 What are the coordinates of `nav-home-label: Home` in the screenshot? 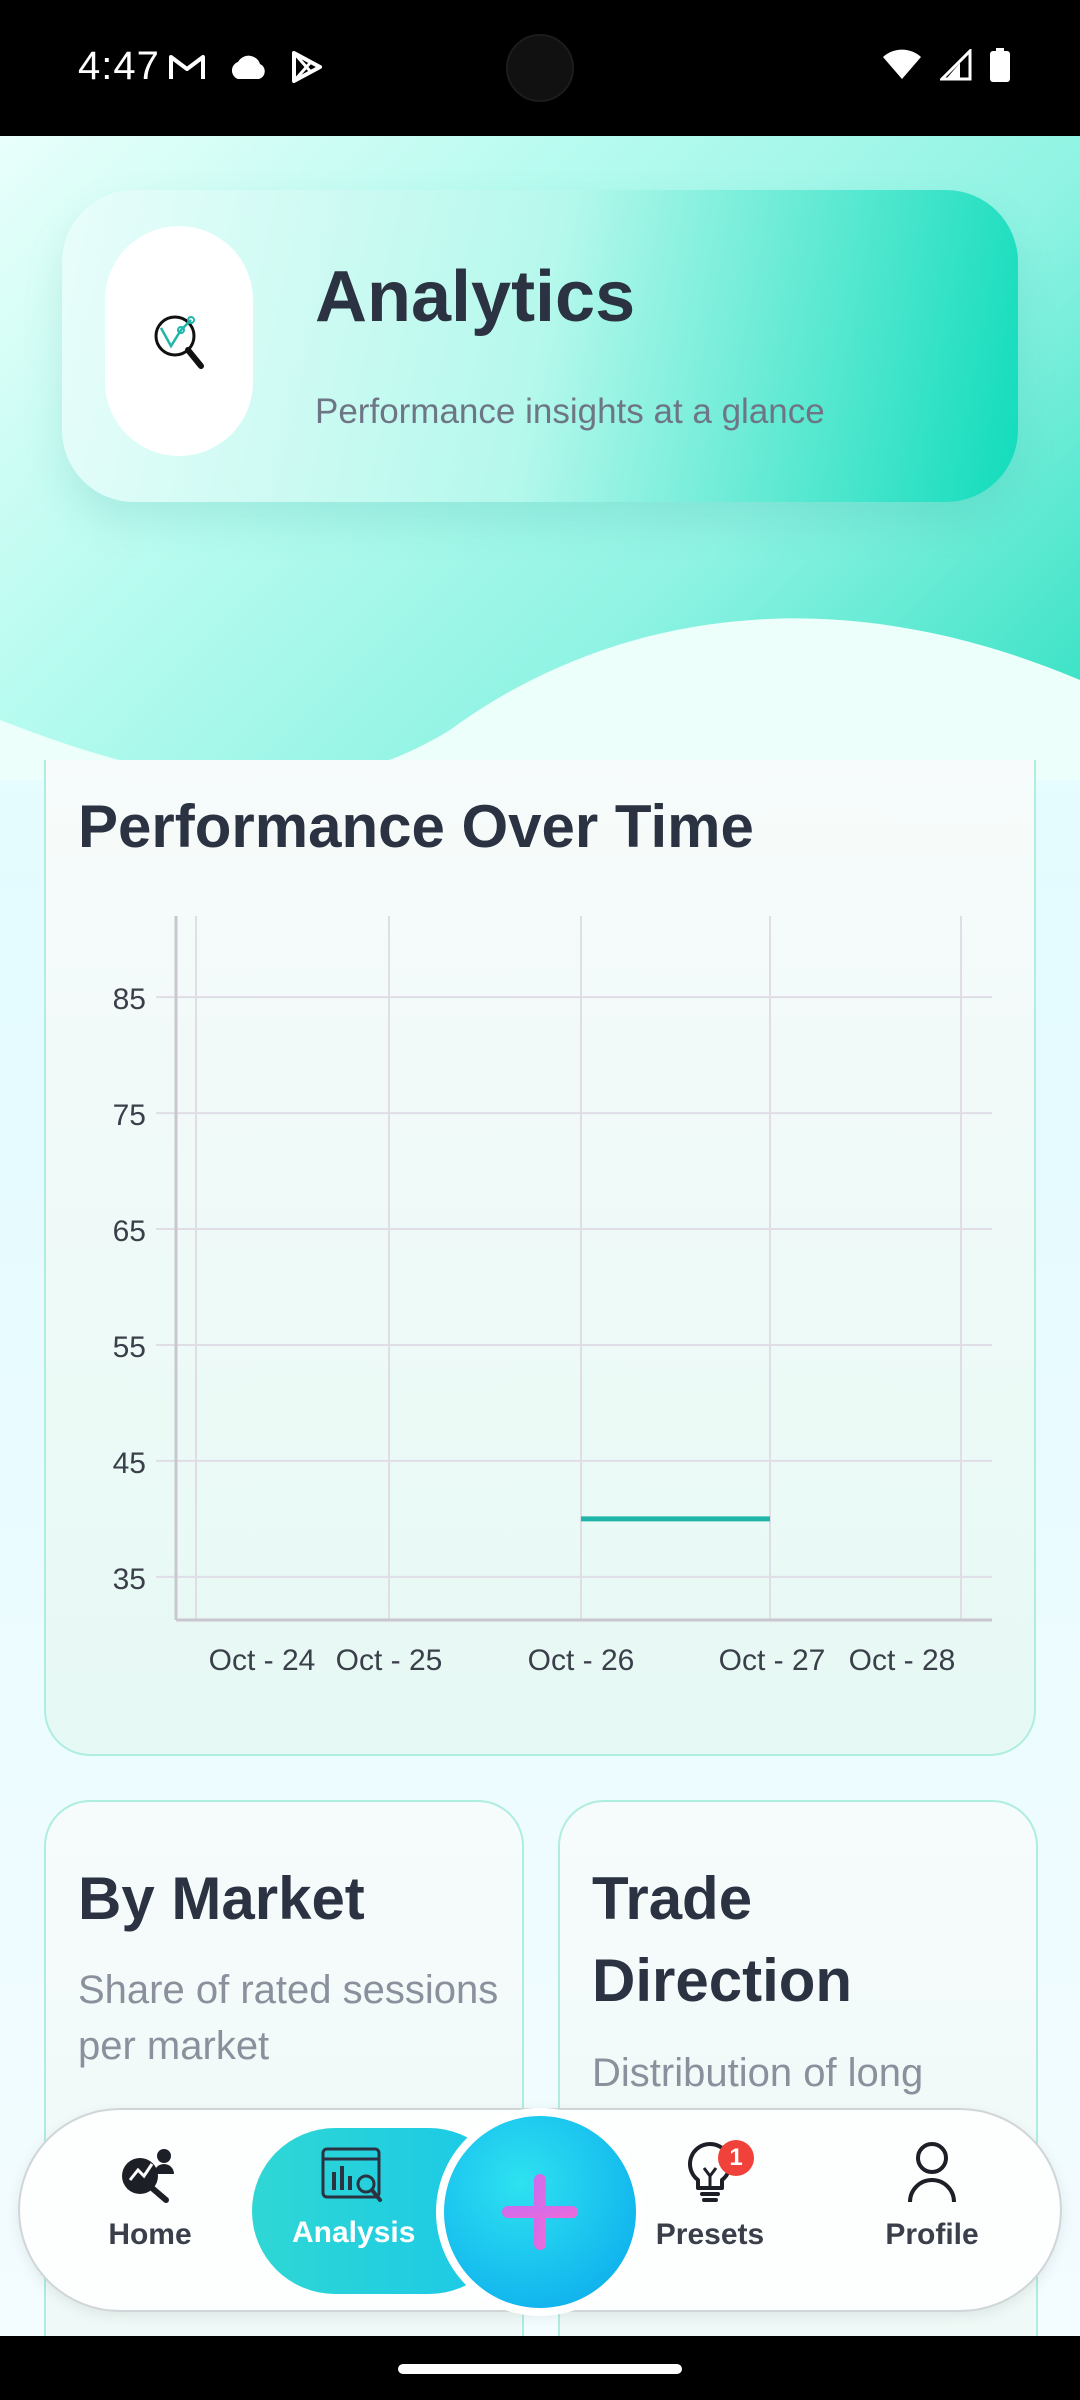 It's located at (149, 2235).